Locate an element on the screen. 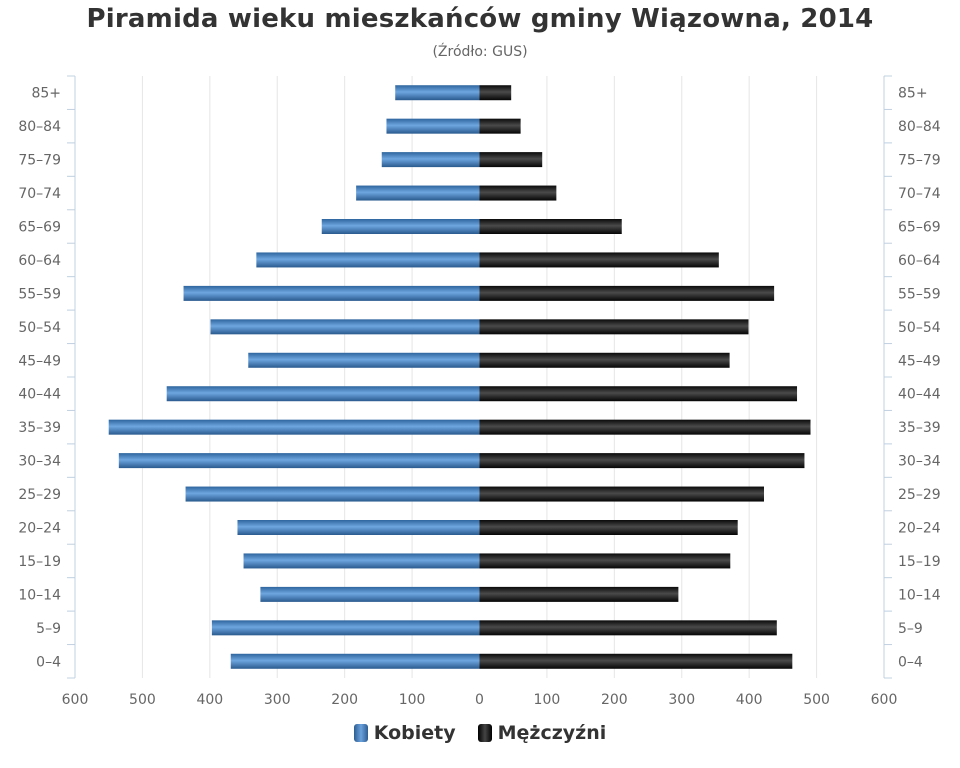  category-label-right: 25–29 is located at coordinates (919, 495).